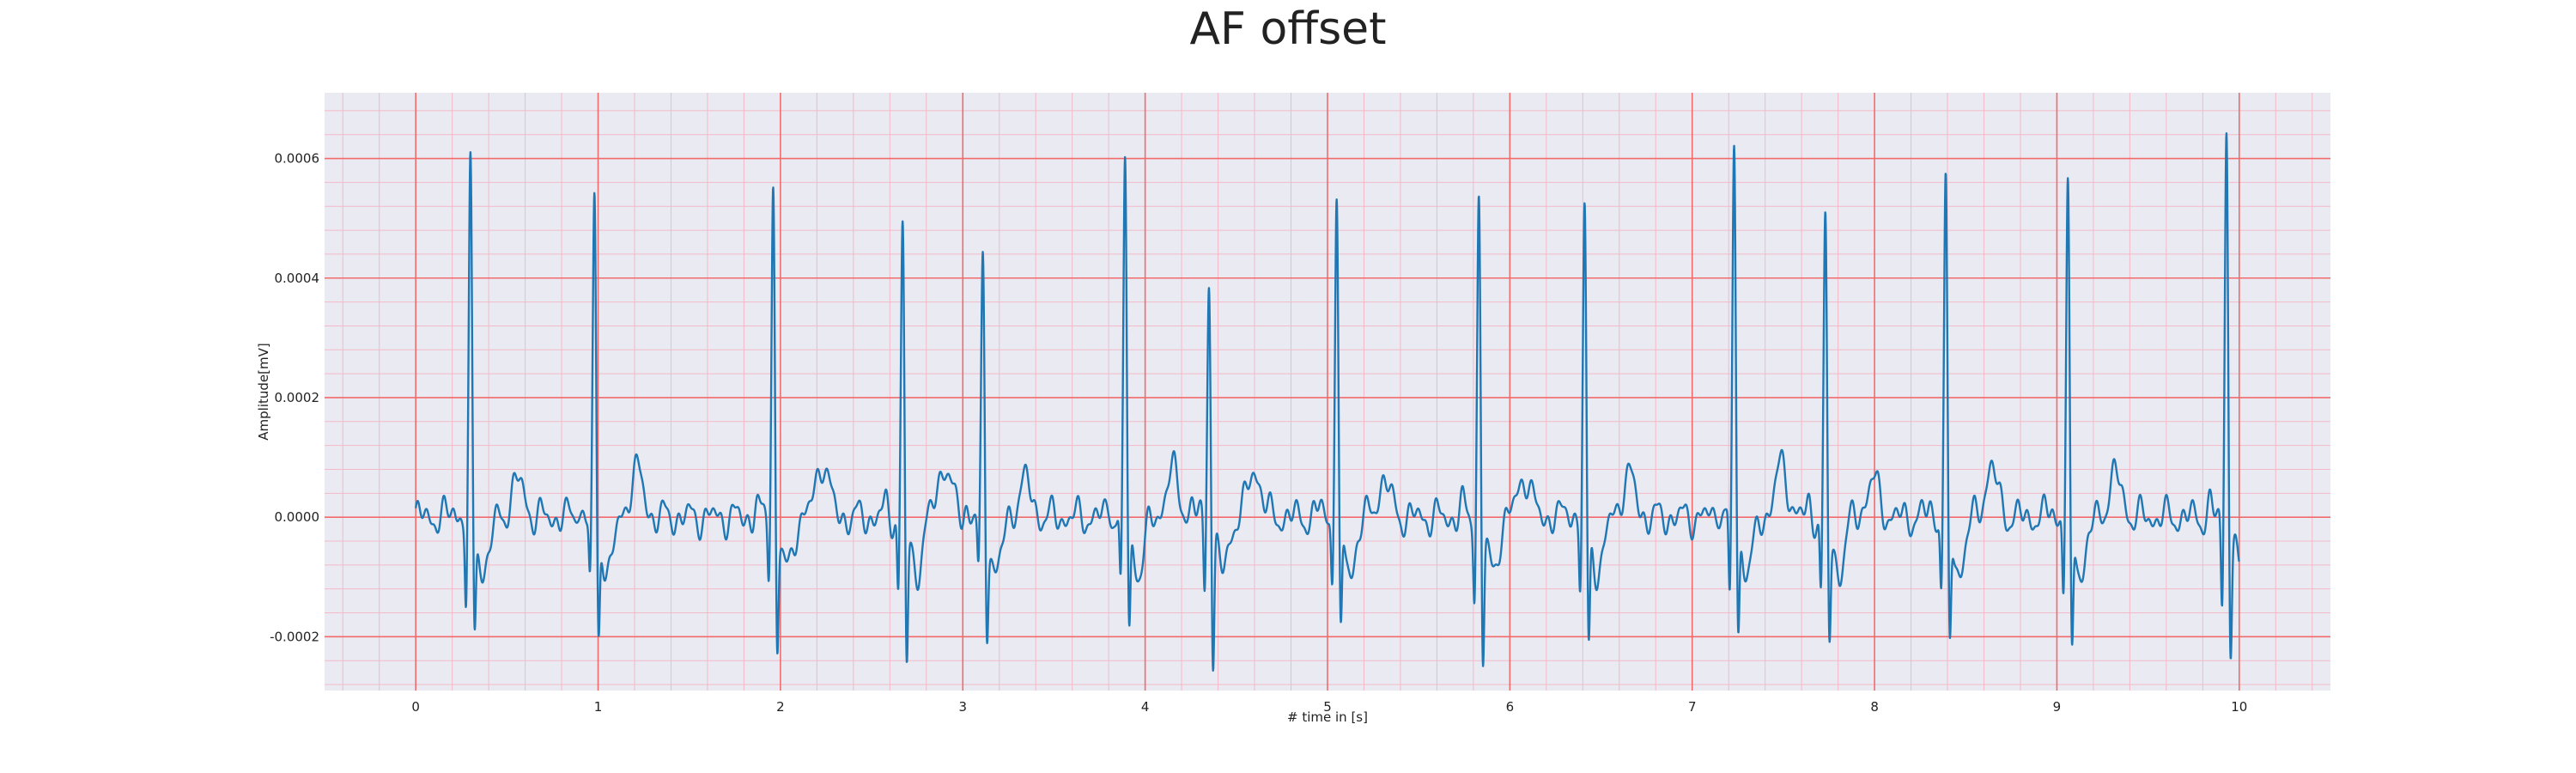 The width and height of the screenshot is (2576, 773). I want to click on x-tick-label: 7, so click(1693, 707).